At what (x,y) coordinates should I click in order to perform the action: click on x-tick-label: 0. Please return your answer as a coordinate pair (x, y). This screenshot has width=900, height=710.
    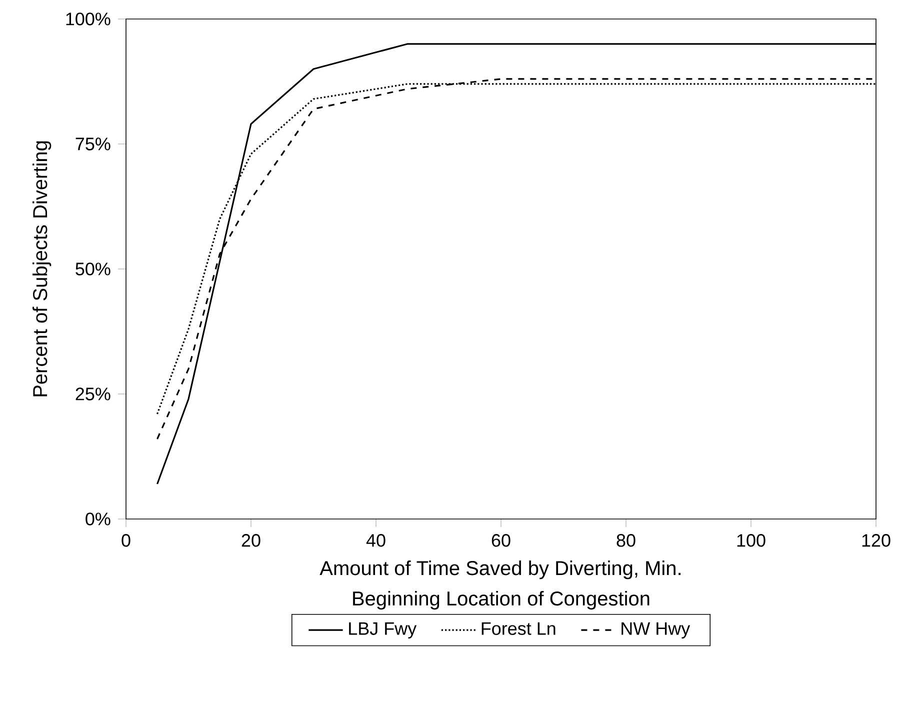
    Looking at the image, I should click on (126, 540).